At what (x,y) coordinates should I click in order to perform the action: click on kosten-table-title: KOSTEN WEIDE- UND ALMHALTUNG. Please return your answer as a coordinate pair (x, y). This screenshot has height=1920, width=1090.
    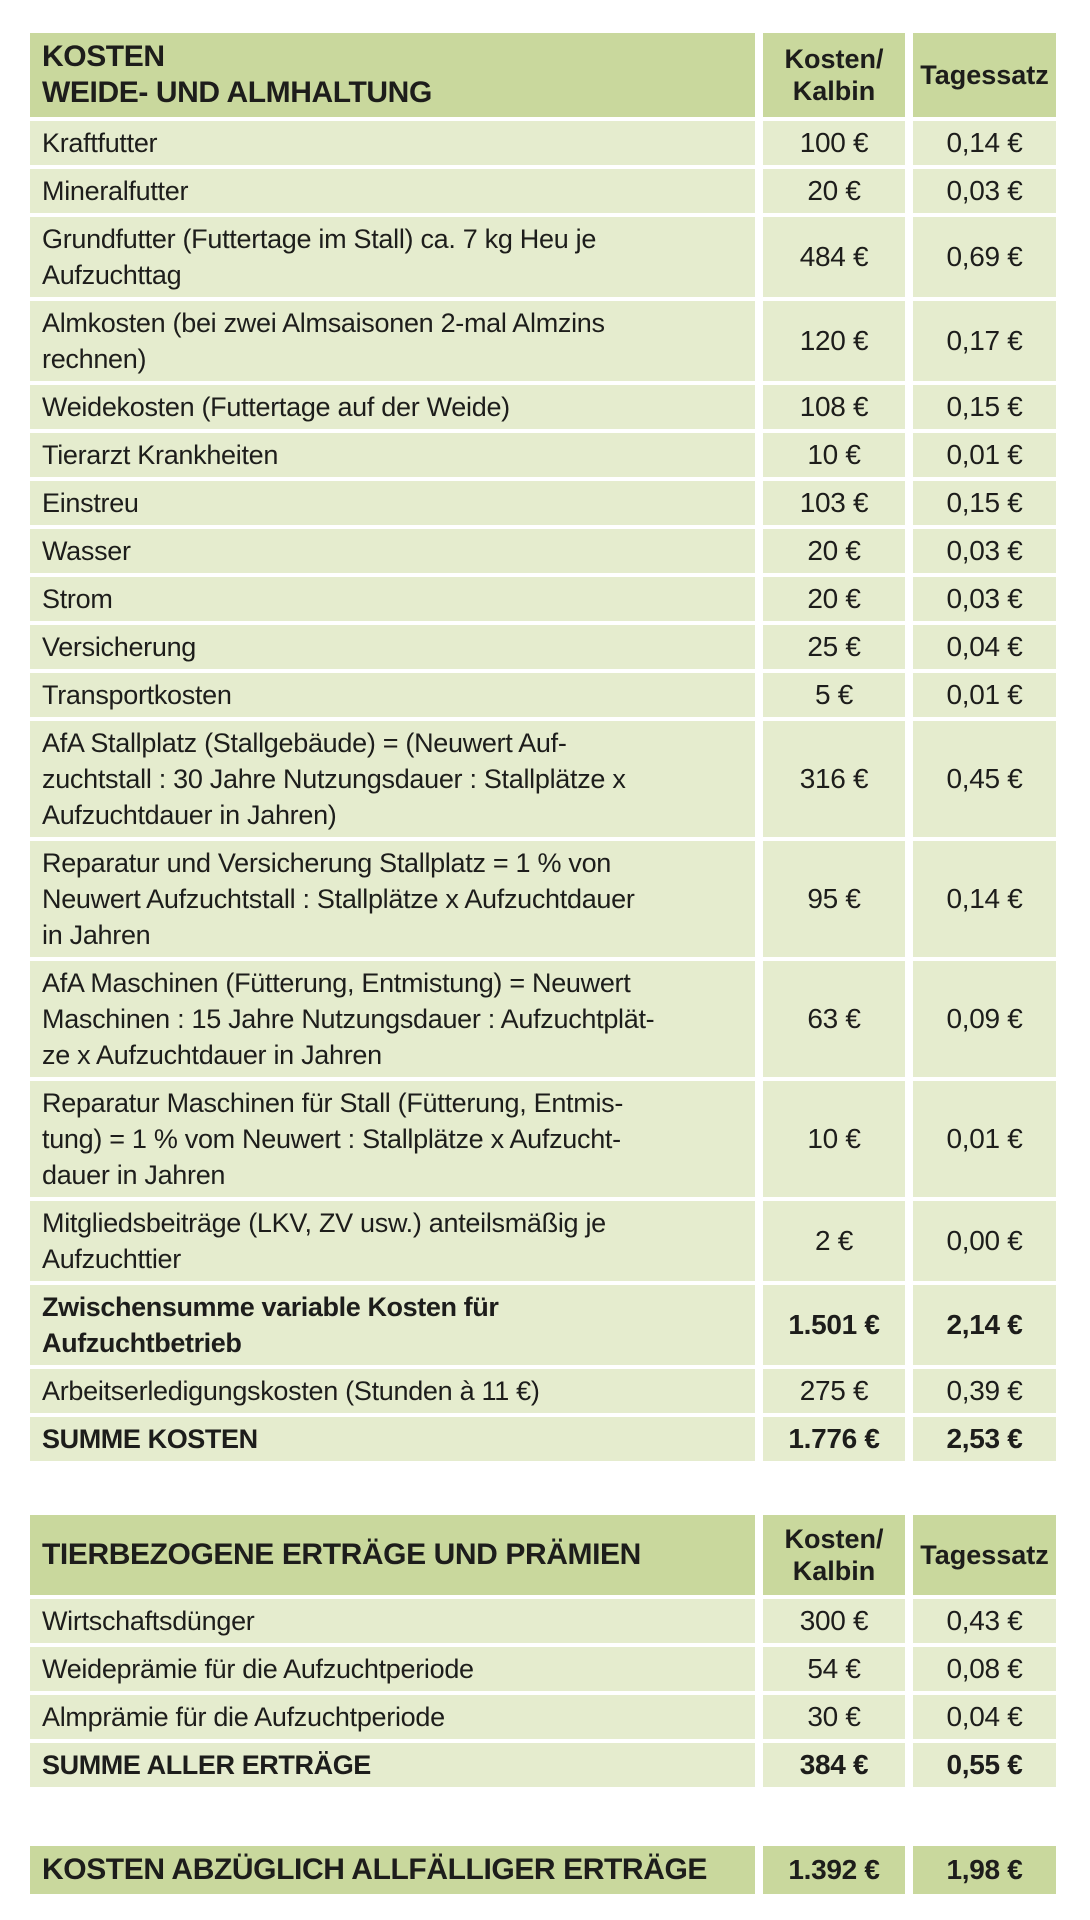
    Looking at the image, I should click on (392, 75).